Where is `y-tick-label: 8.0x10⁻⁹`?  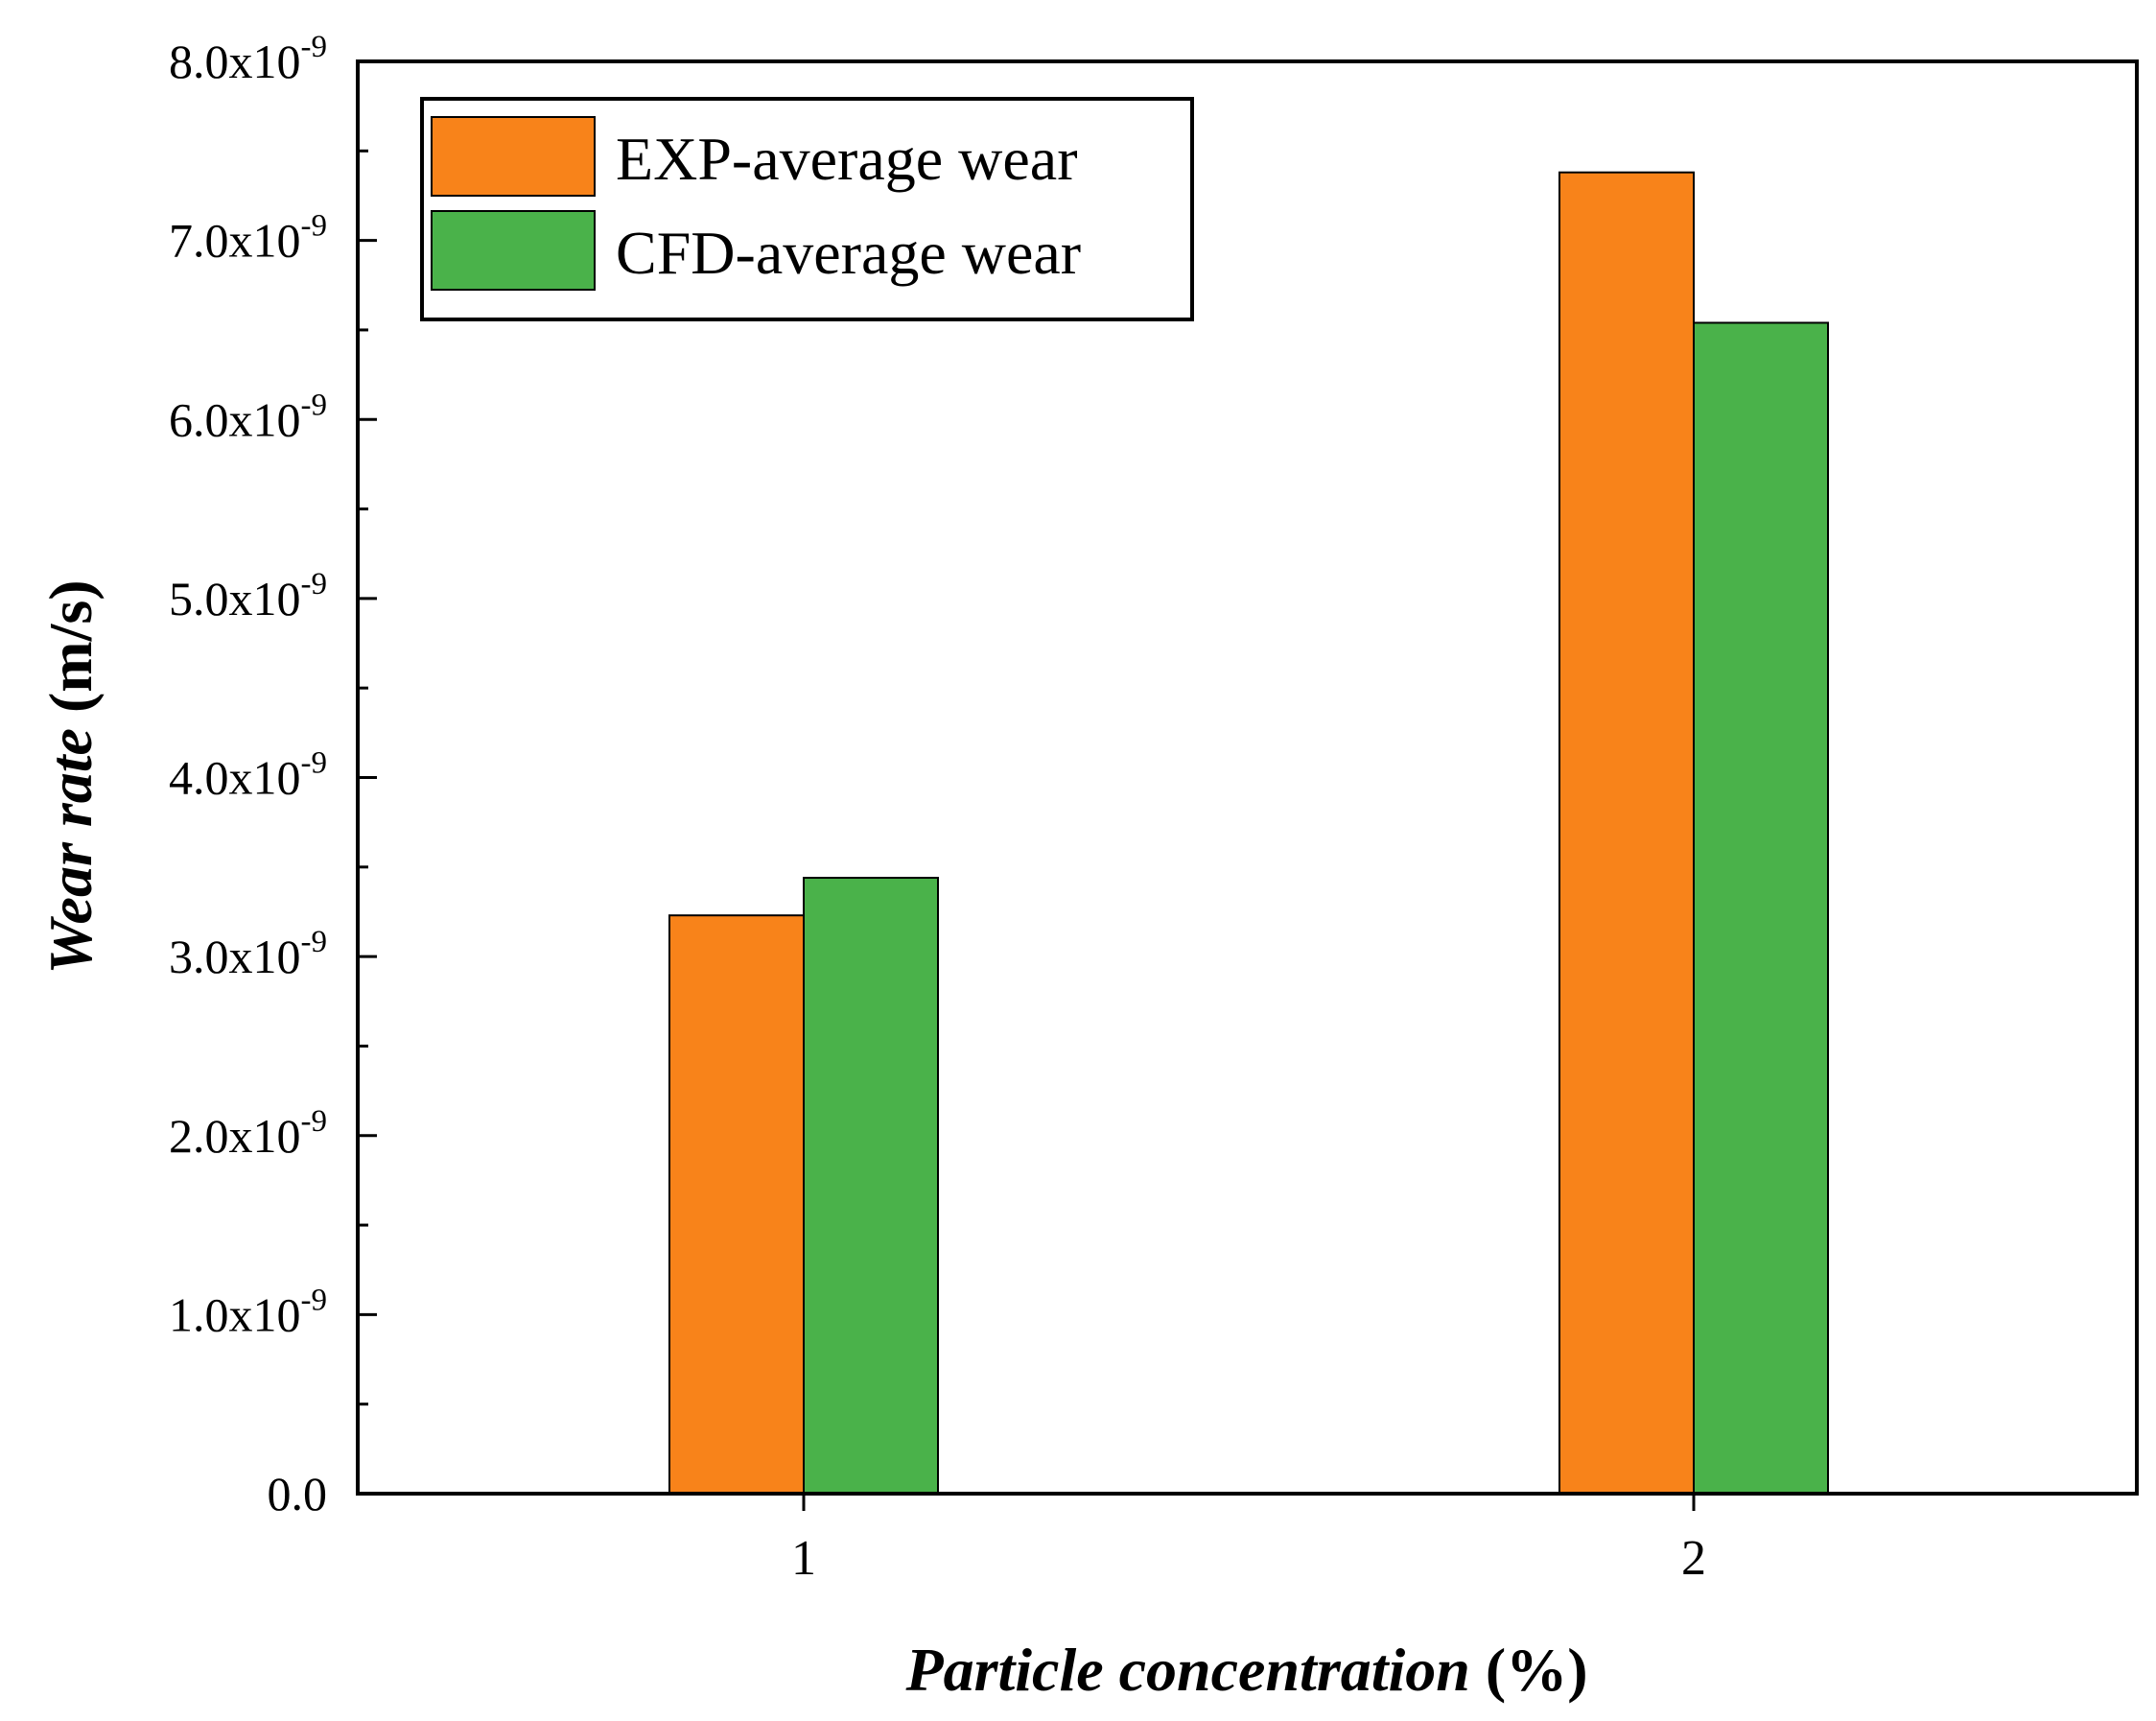
y-tick-label: 8.0x10⁻⁹ is located at coordinates (248, 59).